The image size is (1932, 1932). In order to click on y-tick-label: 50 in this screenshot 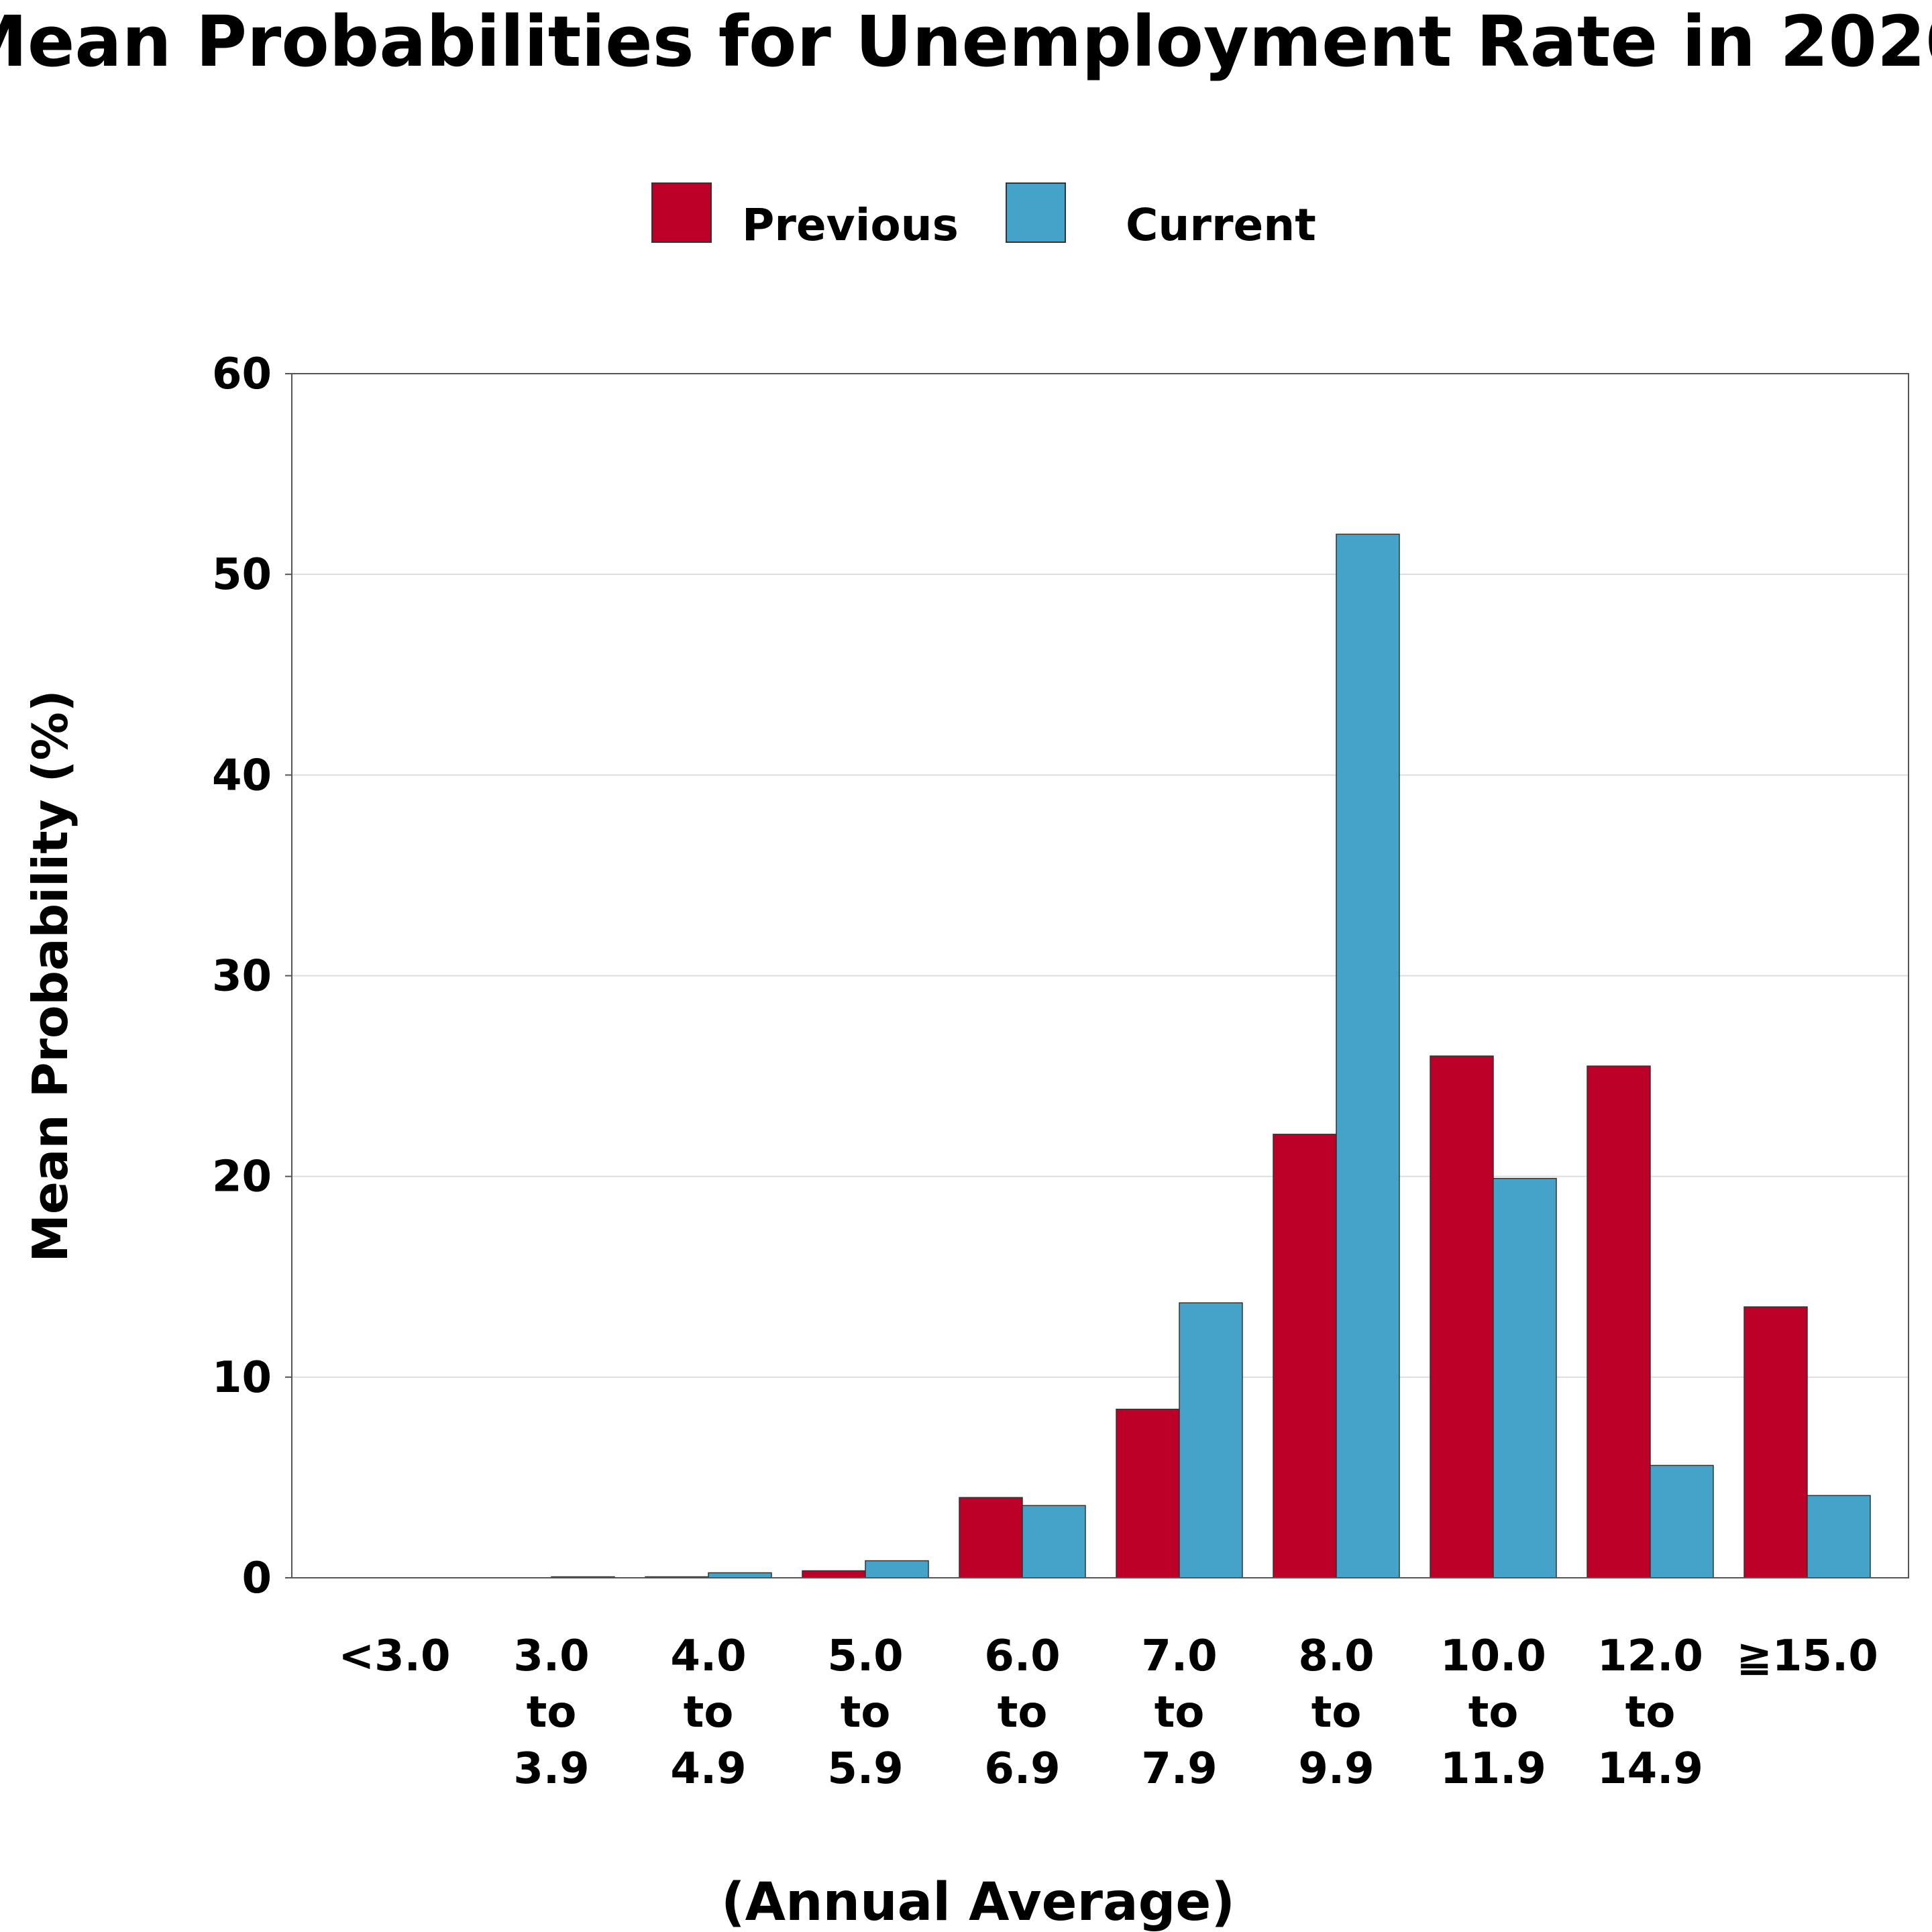, I will do `click(242, 575)`.